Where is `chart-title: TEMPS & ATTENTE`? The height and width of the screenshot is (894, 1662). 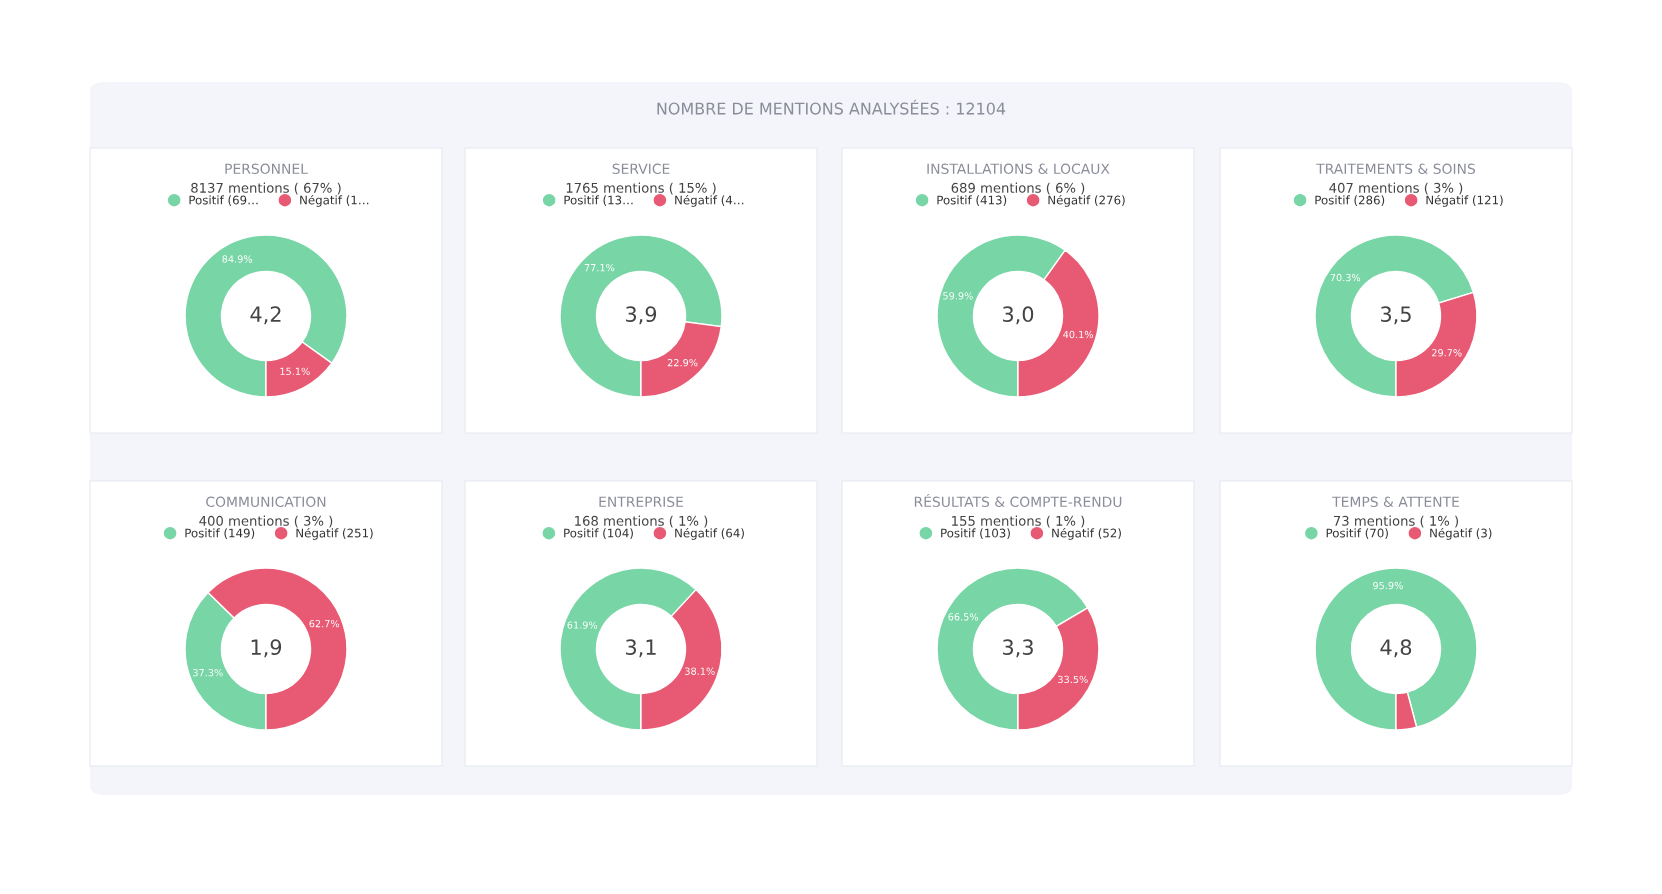 chart-title: TEMPS & ATTENTE is located at coordinates (1395, 502).